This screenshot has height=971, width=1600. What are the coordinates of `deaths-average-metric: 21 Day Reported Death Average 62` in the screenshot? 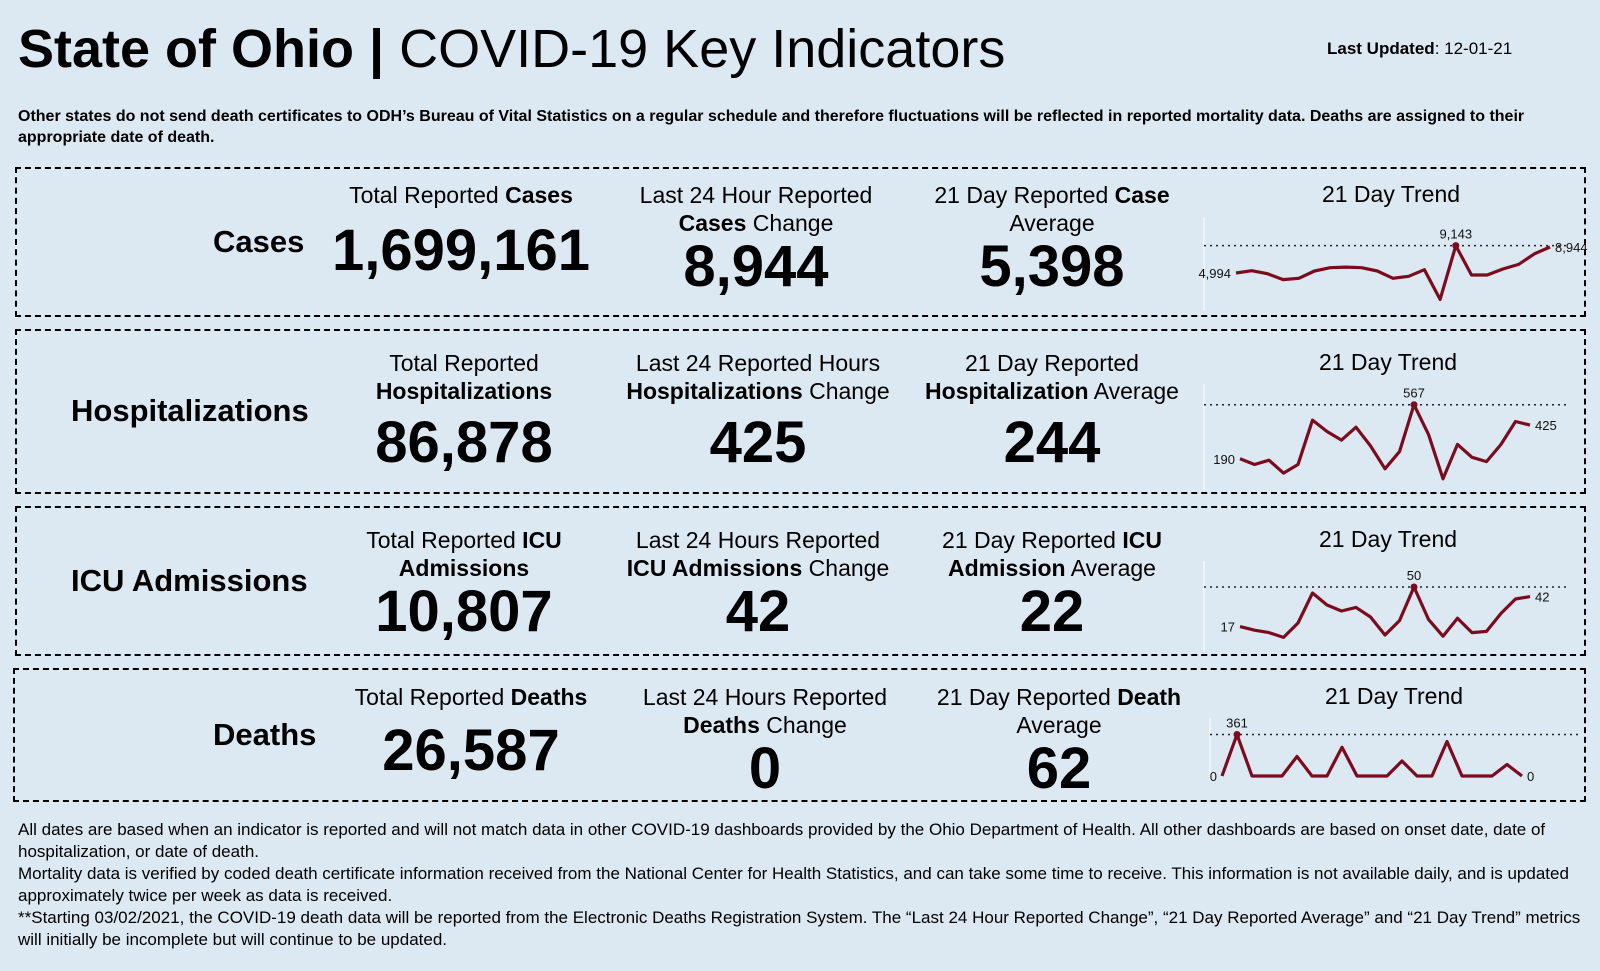 It's located at (1059, 741).